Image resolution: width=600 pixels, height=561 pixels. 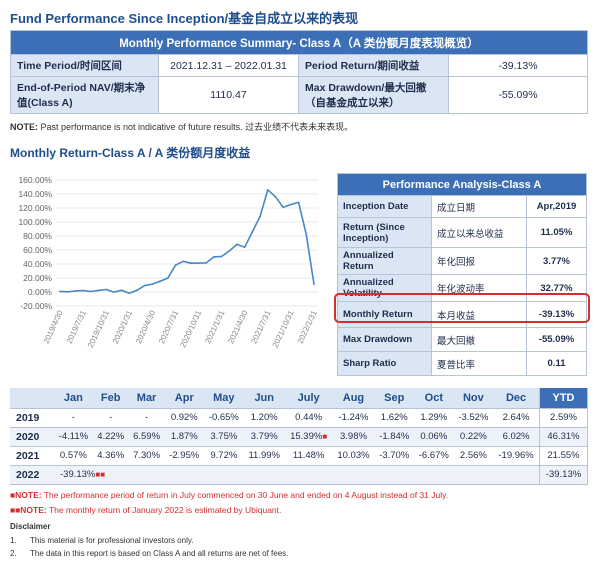 I want to click on return-cell: -0.65%, so click(x=224, y=418).